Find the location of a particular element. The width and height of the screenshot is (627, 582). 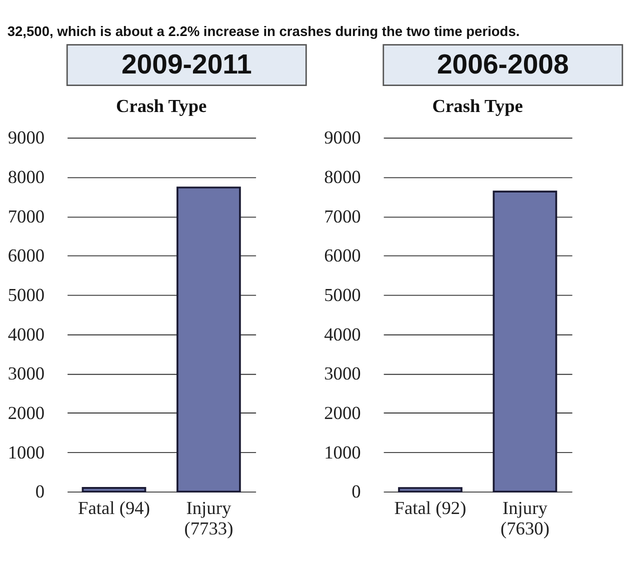

text: 32,500, which is about a 2.2% increase in crashes during the two time periods. is located at coordinates (263, 31).